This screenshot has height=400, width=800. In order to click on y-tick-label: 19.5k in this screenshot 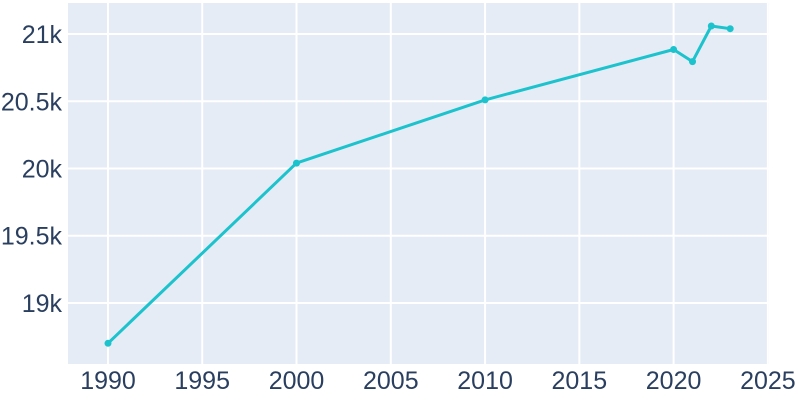, I will do `click(32, 237)`.